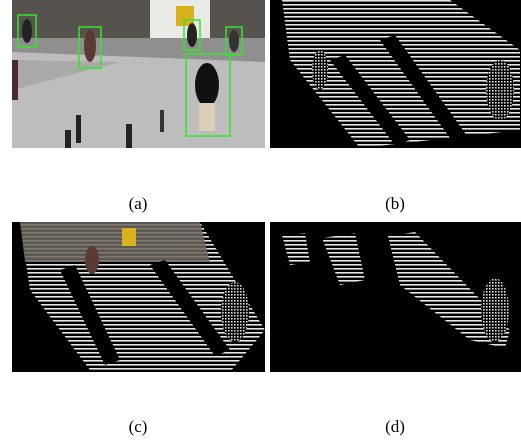  Describe the element at coordinates (395, 426) in the screenshot. I see `caption: (d)` at that location.